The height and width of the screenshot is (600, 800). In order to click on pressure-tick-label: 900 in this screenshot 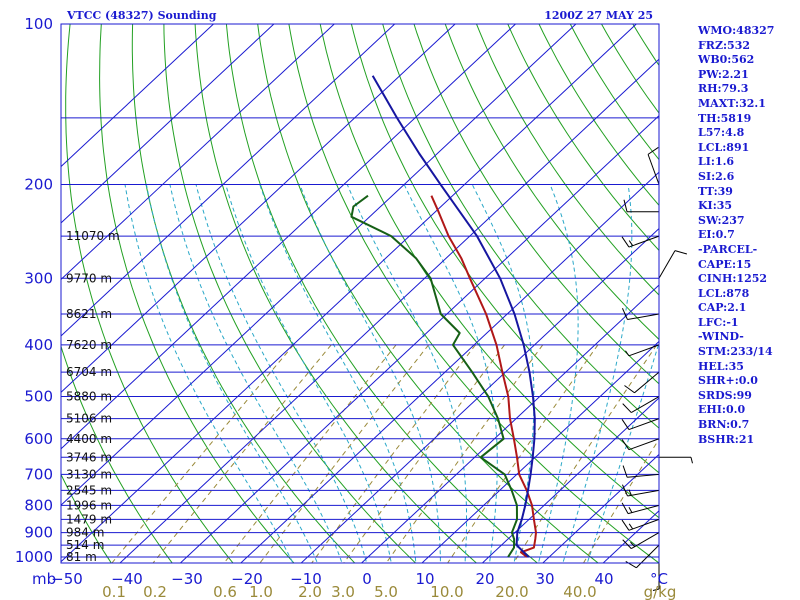, I will do `click(38, 533)`.